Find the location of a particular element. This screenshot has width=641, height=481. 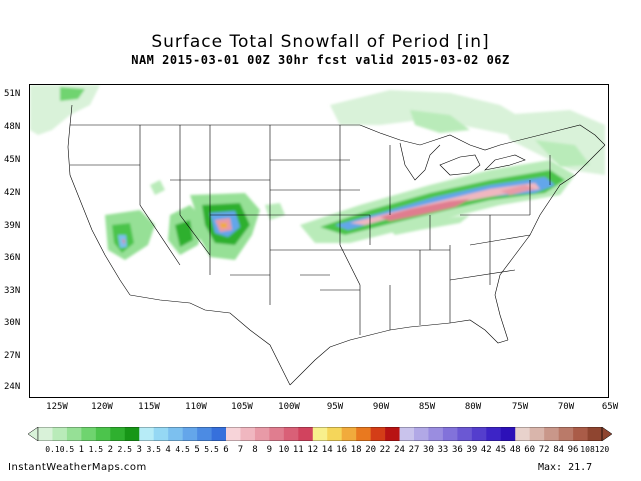

colorbar-label: 24 is located at coordinates (399, 450).